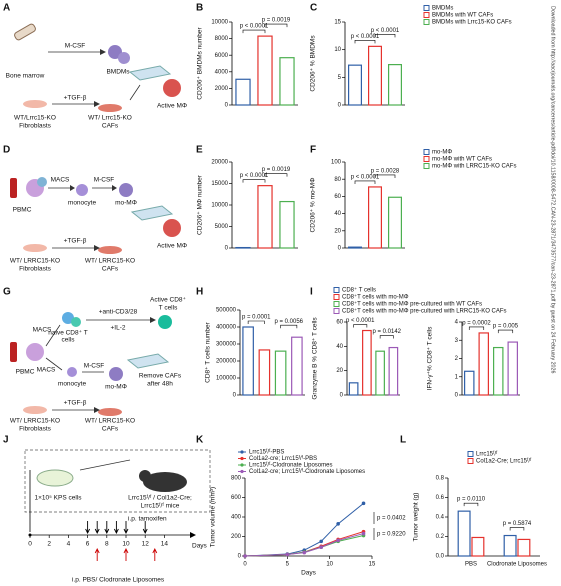  What do you see at coordinates (472, 23) in the screenshot?
I see `legend-label: BMDMs with Lrrc15-KO CAFs` at bounding box center [472, 23].